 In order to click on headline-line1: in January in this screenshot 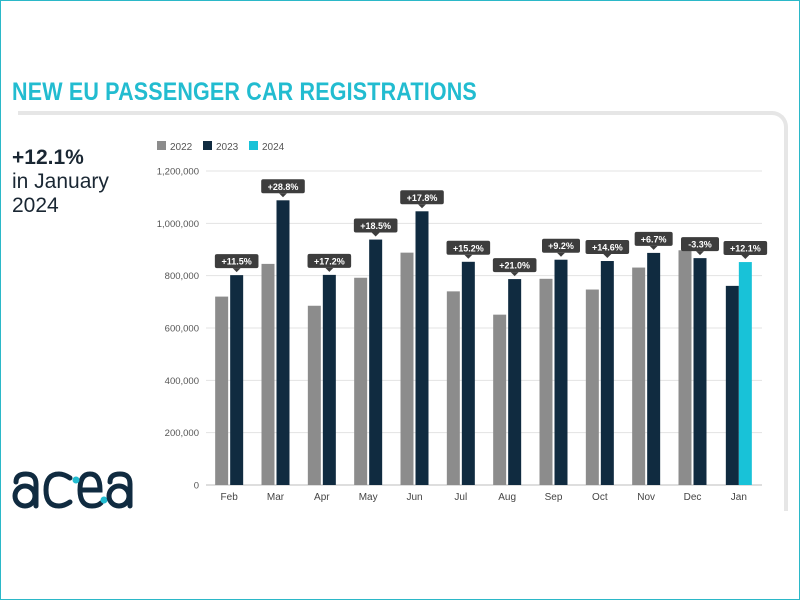, I will do `click(60, 181)`.